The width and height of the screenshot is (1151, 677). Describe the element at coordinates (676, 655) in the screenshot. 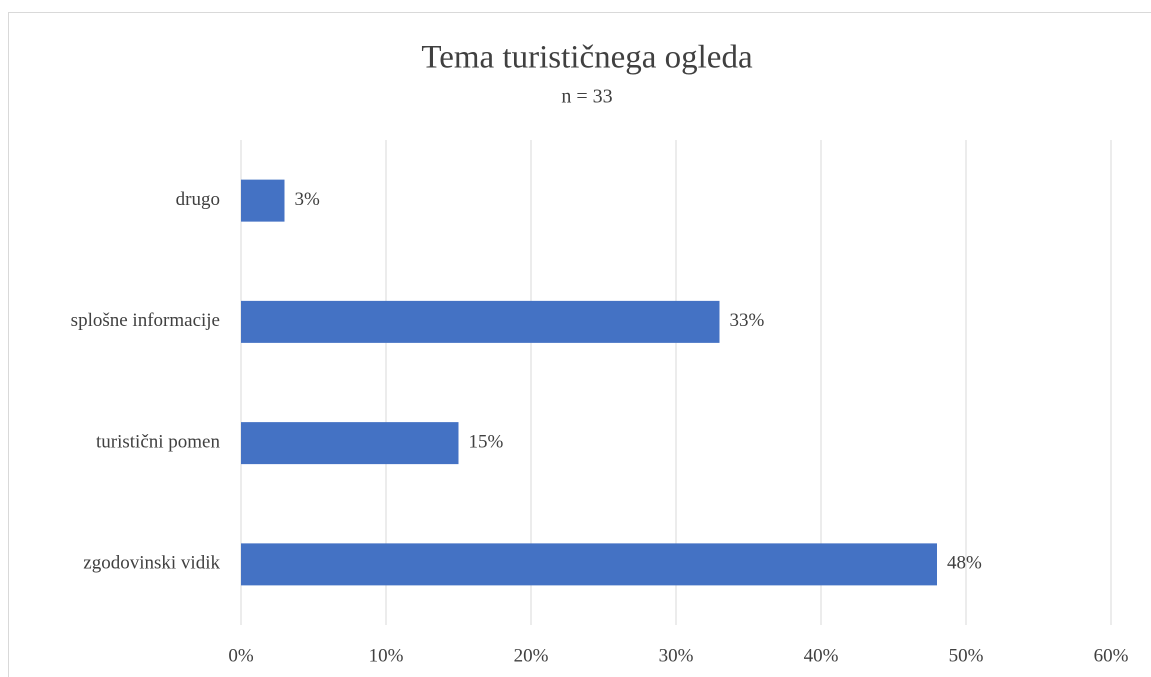

I see `x-tick-label: 30%` at that location.